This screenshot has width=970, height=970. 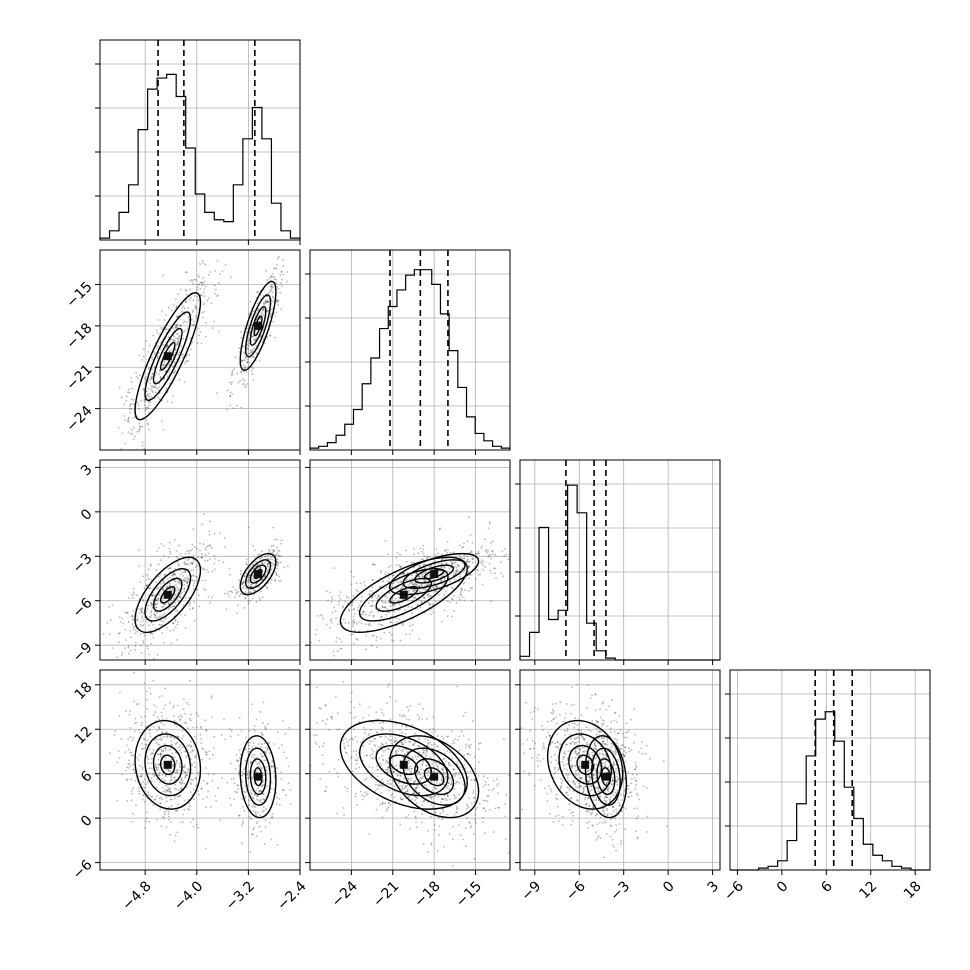 What do you see at coordinates (167, 594) in the screenshot?
I see `density-contour` at bounding box center [167, 594].